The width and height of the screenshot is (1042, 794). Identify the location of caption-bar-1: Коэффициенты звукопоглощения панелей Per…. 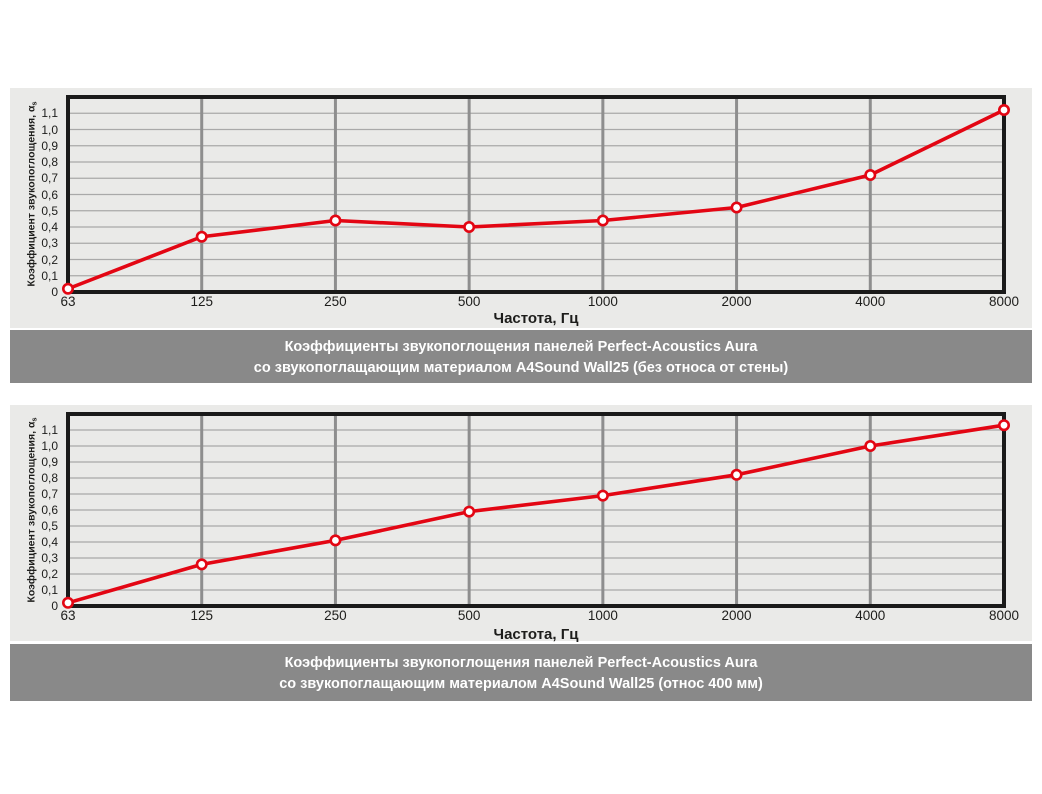
(521, 356).